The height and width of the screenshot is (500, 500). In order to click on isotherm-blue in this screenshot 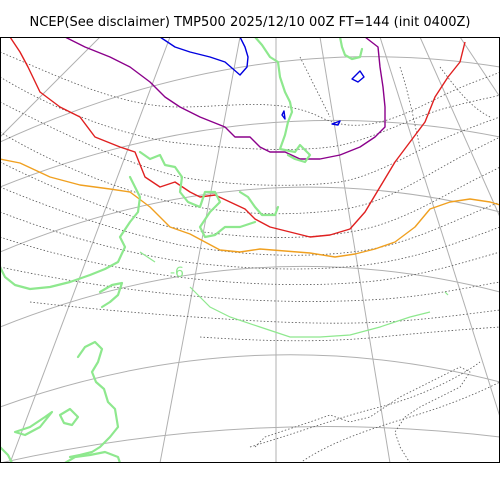, I will do `click(204, 56)`.